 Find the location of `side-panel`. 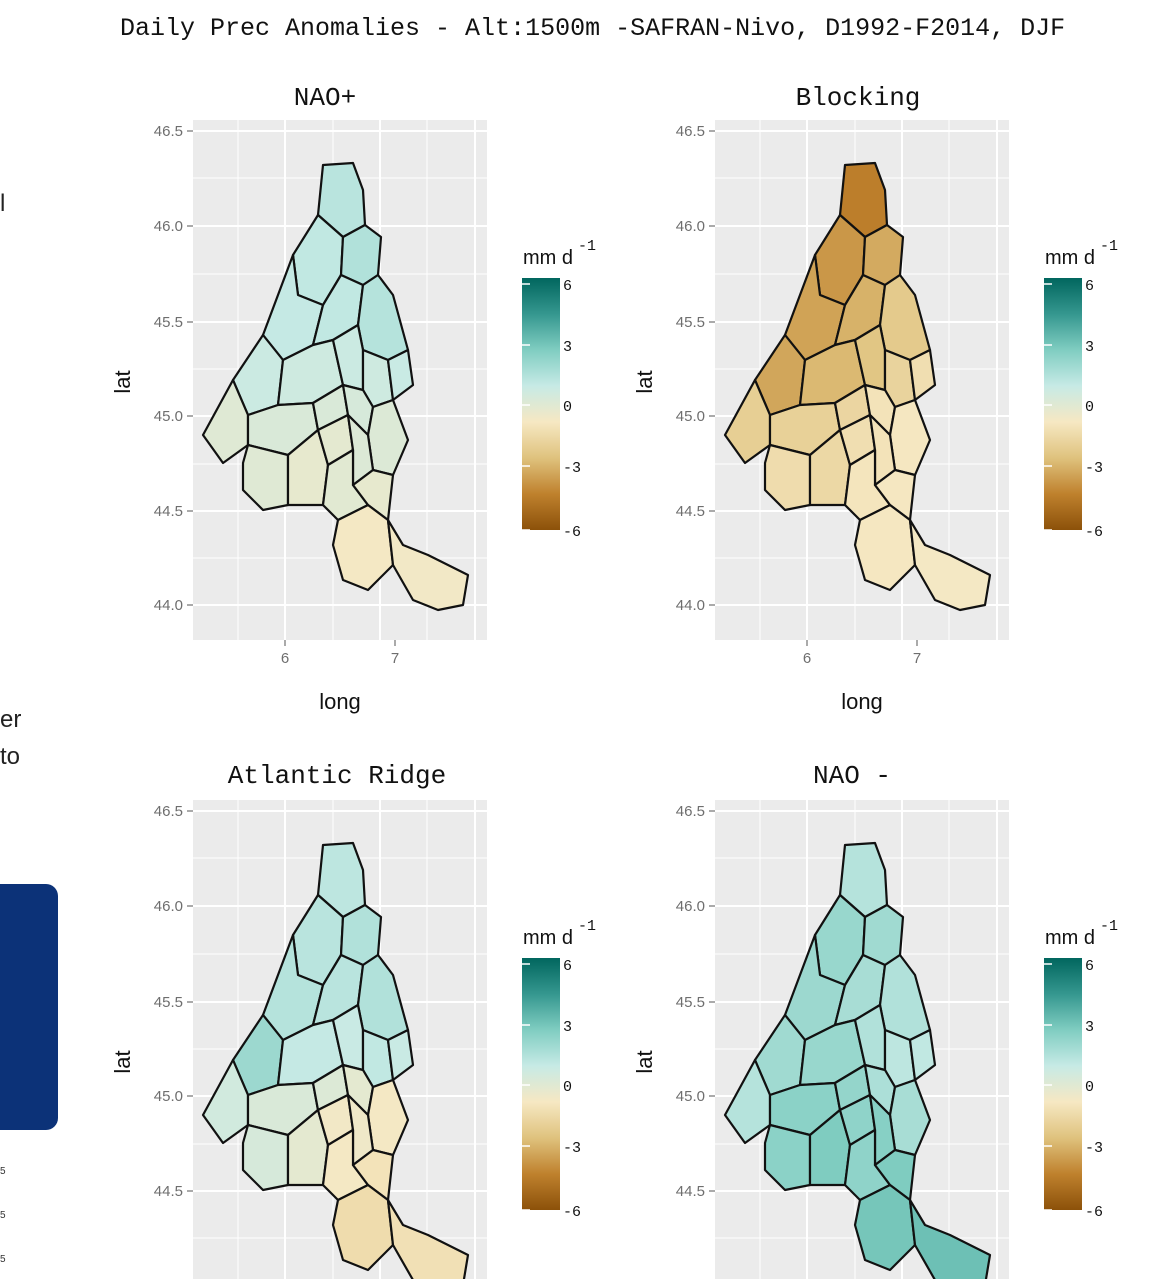

side-panel is located at coordinates (29, 1007).